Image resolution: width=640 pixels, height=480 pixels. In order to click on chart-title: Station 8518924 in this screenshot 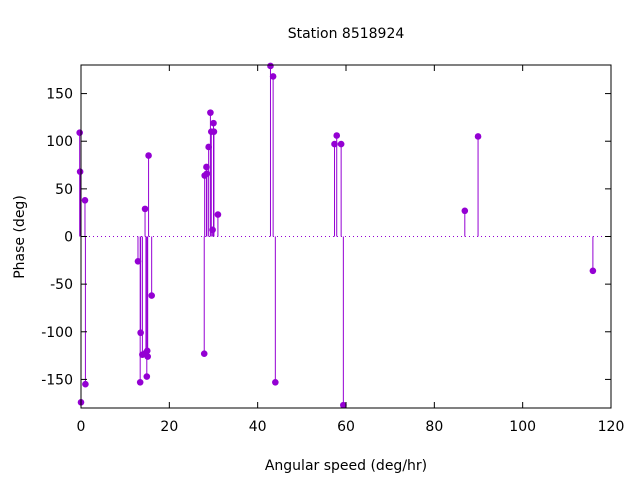, I will do `click(346, 34)`.